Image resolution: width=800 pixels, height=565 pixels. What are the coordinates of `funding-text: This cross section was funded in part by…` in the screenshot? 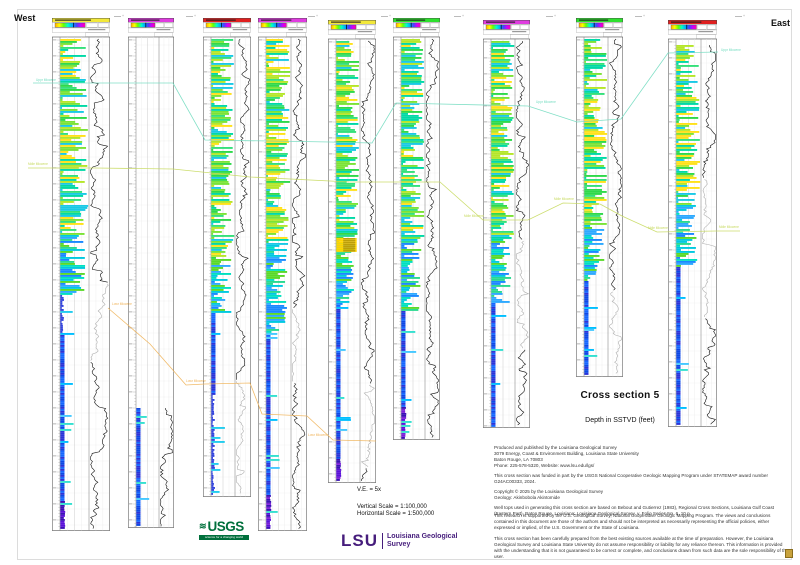 It's located at (631, 478).